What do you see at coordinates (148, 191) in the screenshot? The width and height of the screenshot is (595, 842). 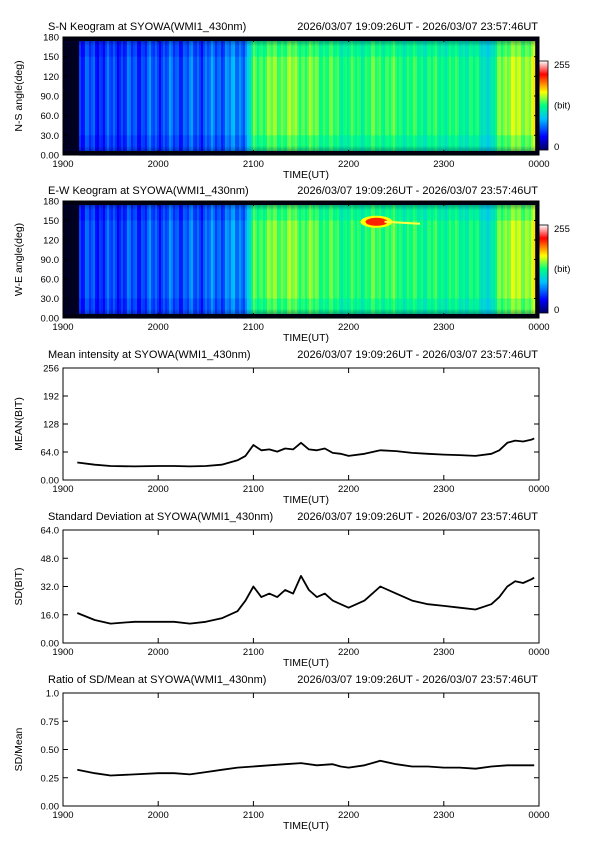 I see `panel-title: E-W Keogram at SYOWA(WMI1_430nm)` at bounding box center [148, 191].